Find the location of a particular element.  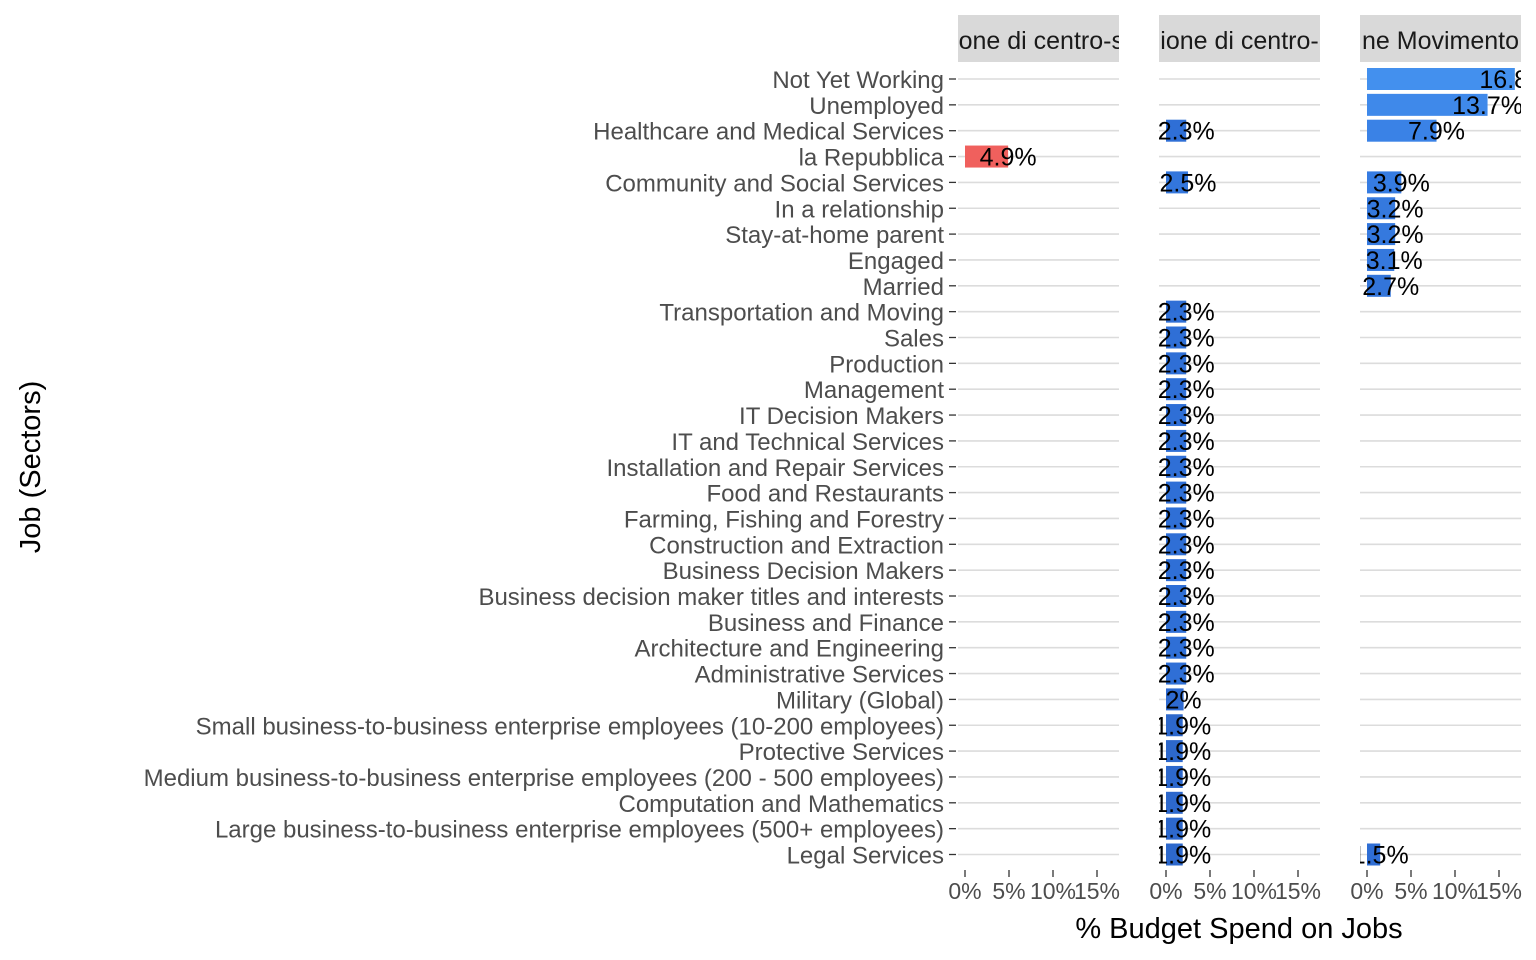

y-tick-label: Business Decision Makers is located at coordinates (803, 571).